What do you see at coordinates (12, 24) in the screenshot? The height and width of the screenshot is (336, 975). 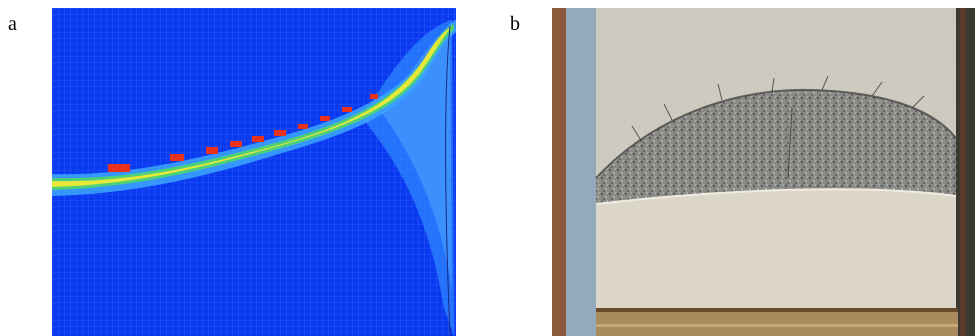 I see `panel-label-a: a` at bounding box center [12, 24].